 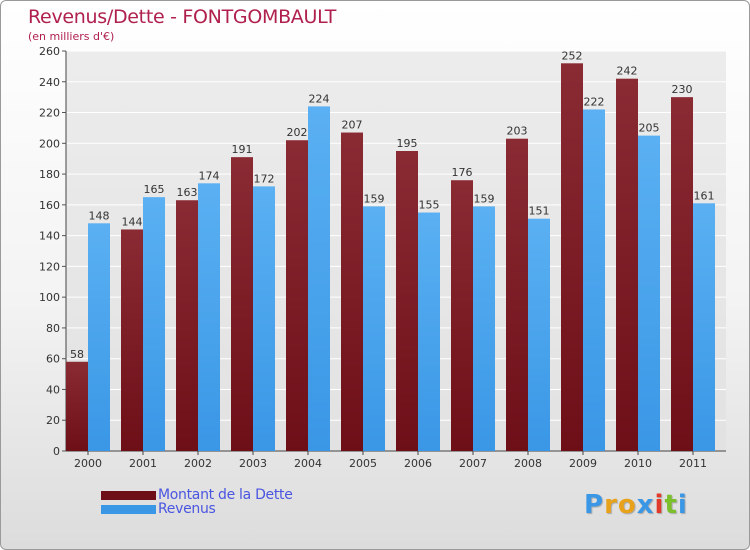 What do you see at coordinates (49, 174) in the screenshot?
I see `y-tick-label: 180` at bounding box center [49, 174].